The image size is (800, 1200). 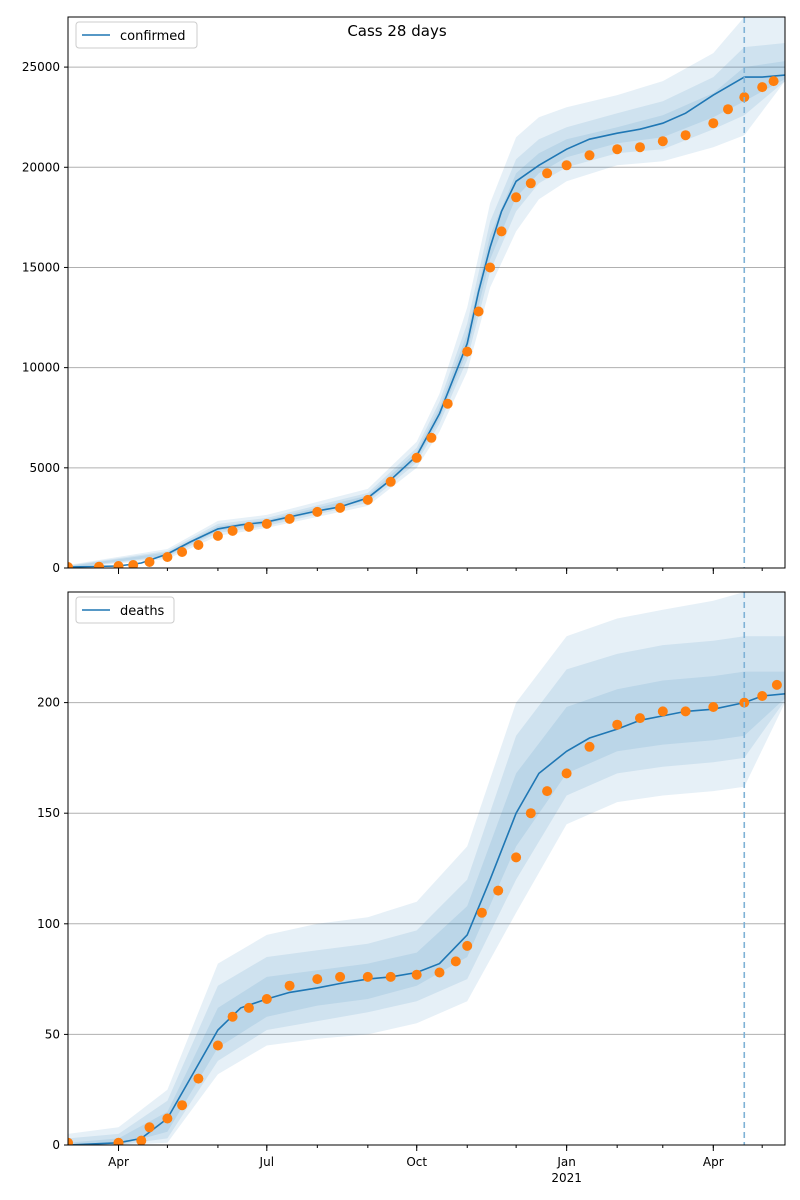 I want to click on y-tick-label: 200, so click(x=48, y=703).